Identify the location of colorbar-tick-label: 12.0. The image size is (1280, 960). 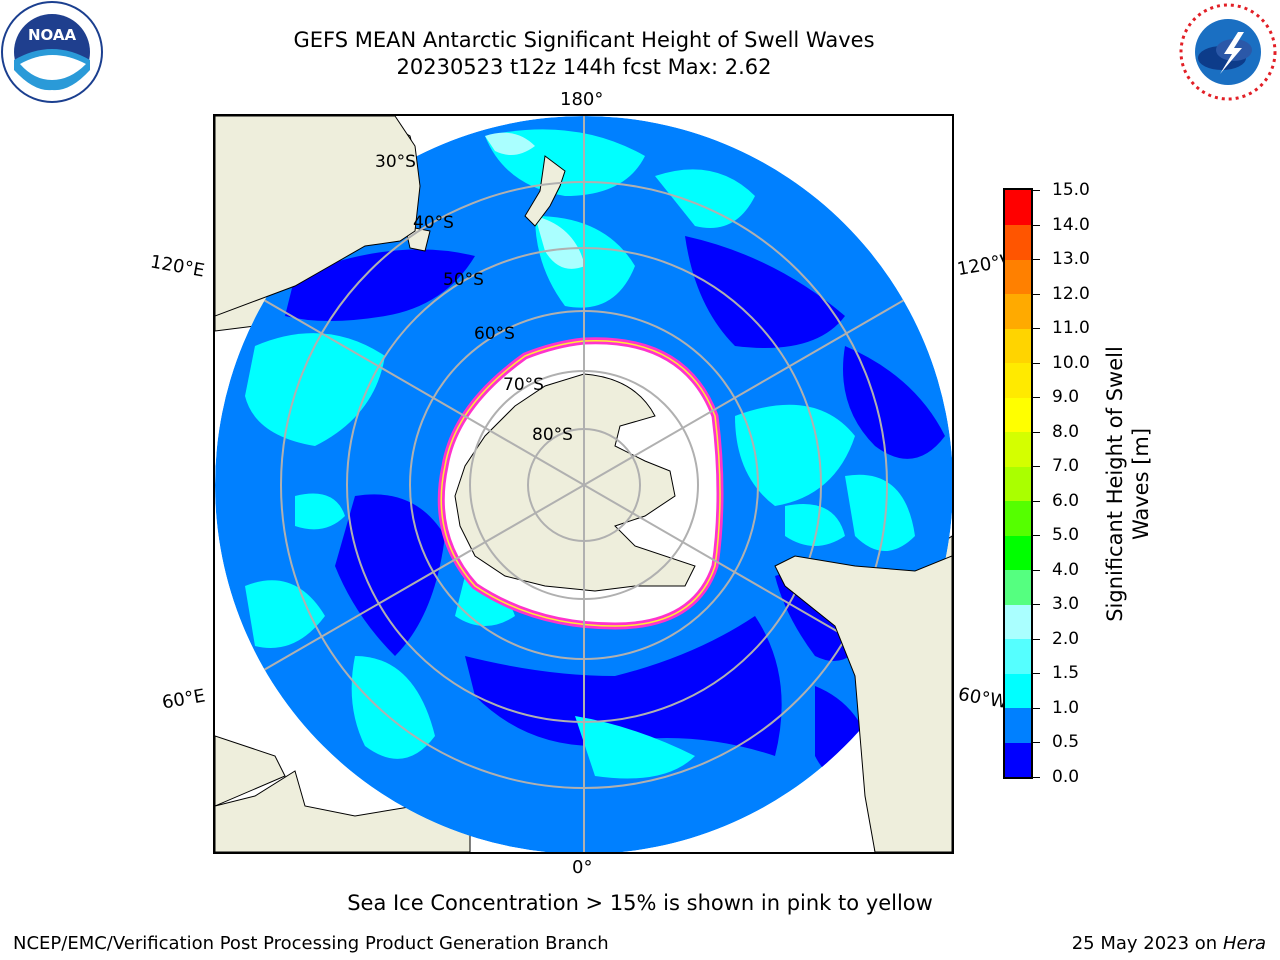
(1071, 294).